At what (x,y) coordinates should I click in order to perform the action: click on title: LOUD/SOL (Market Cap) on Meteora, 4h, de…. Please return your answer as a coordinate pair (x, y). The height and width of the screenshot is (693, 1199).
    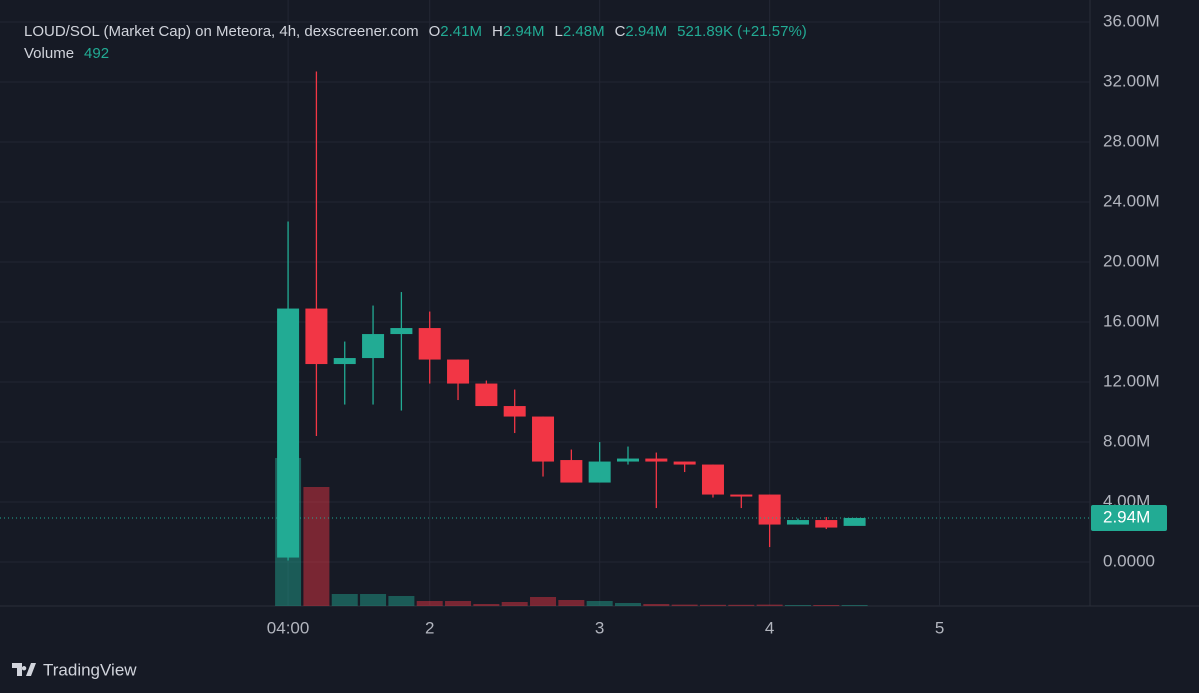
    Looking at the image, I should click on (221, 31).